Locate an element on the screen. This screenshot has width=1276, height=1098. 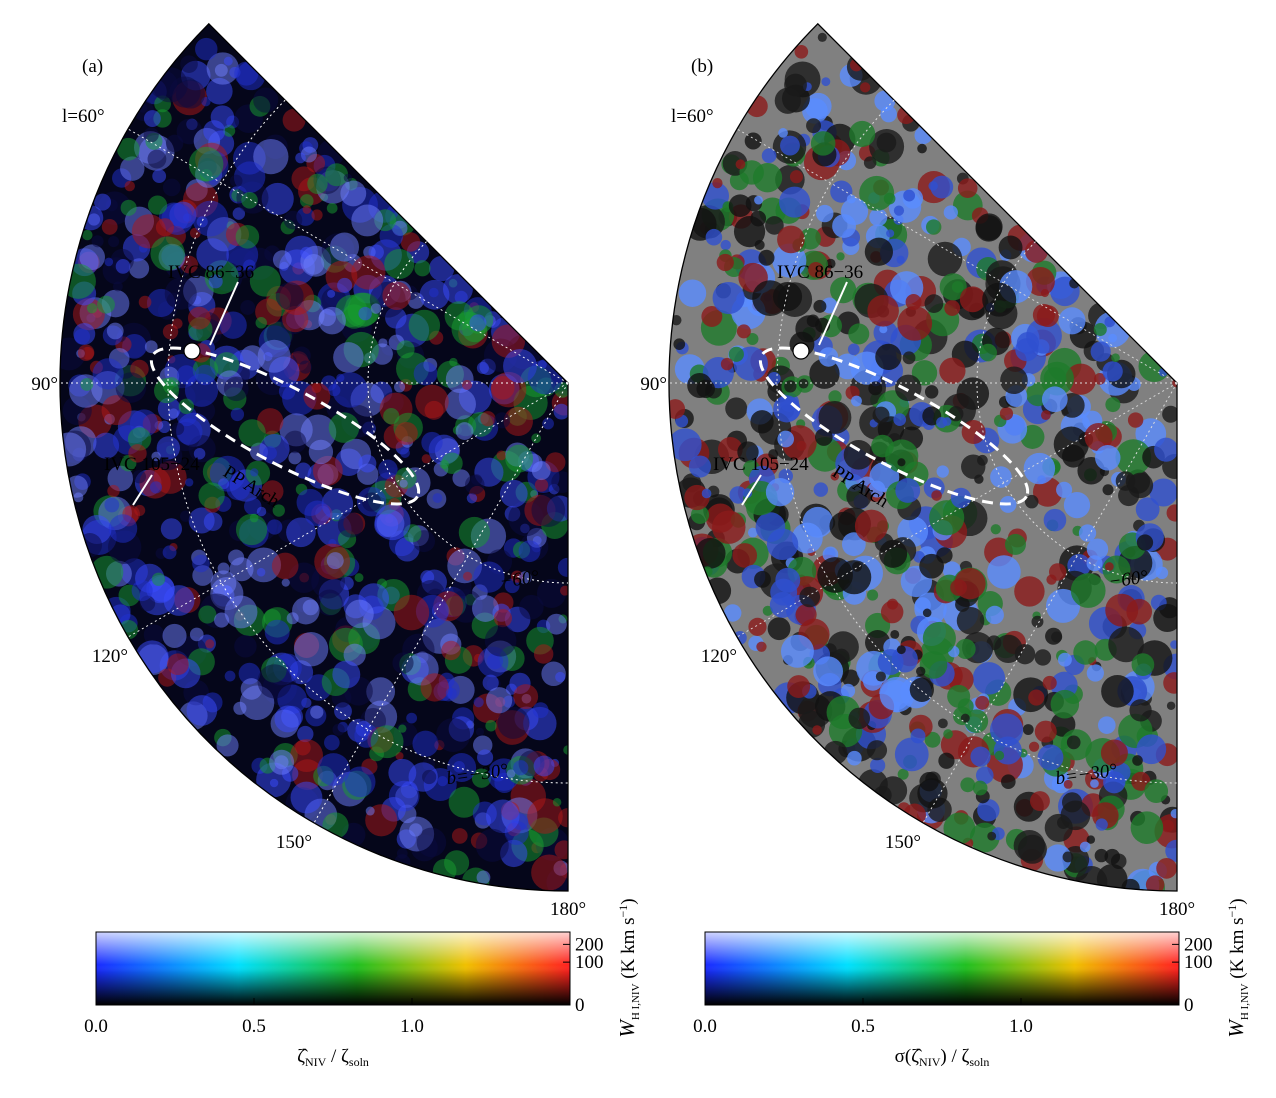
x-tick-label: 0.5 is located at coordinates (254, 1026).